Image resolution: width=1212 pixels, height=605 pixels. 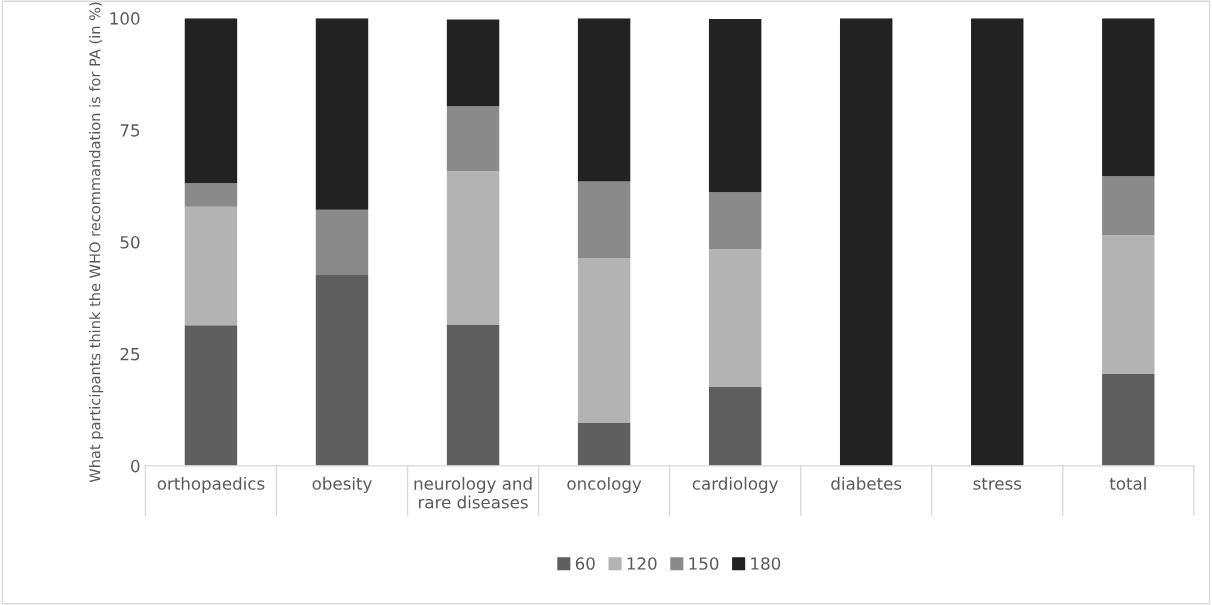 I want to click on y-axis-title: What participants think the WHO recommandation is for PA (in %), so click(x=96, y=242).